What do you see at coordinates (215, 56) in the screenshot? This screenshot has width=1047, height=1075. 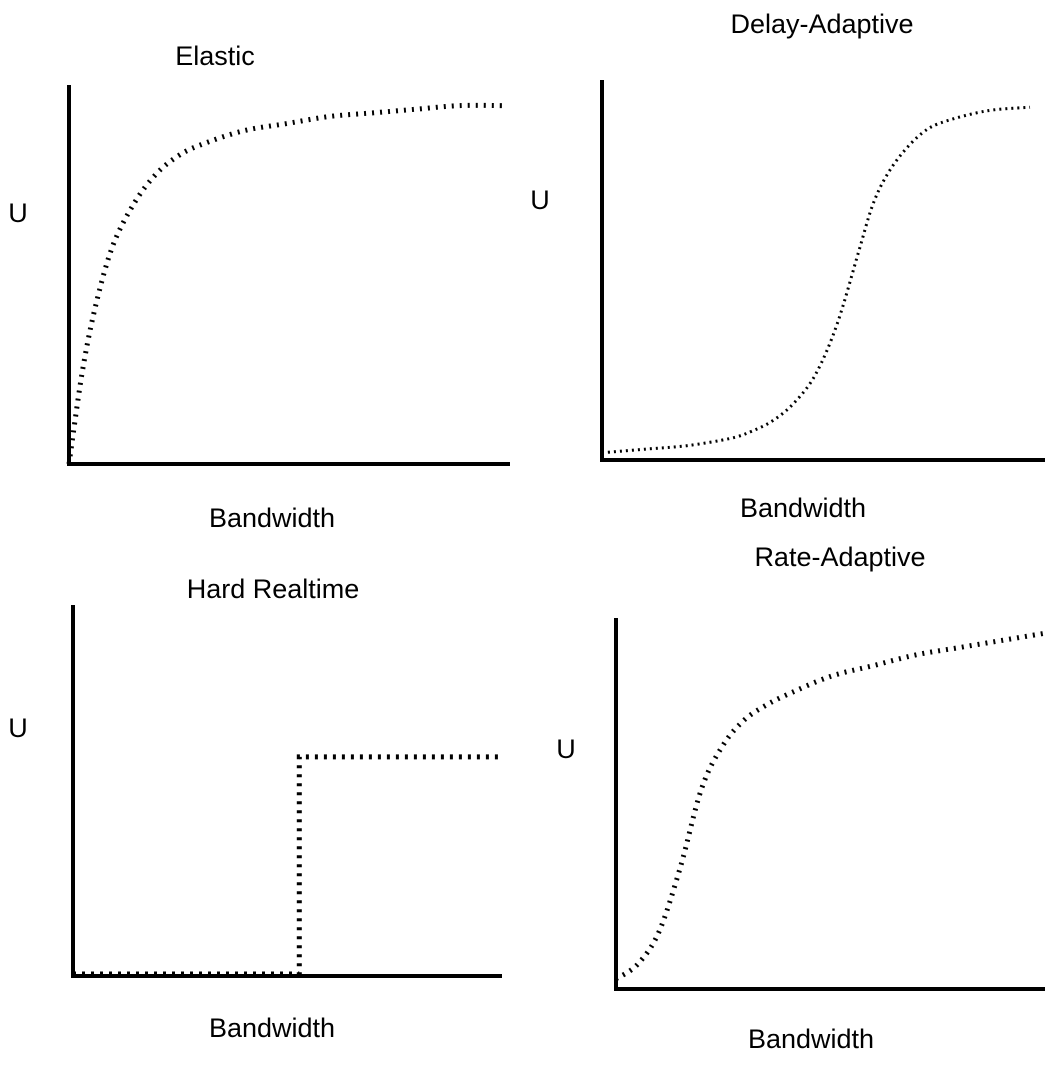 I see `chart-title: Elastic` at bounding box center [215, 56].